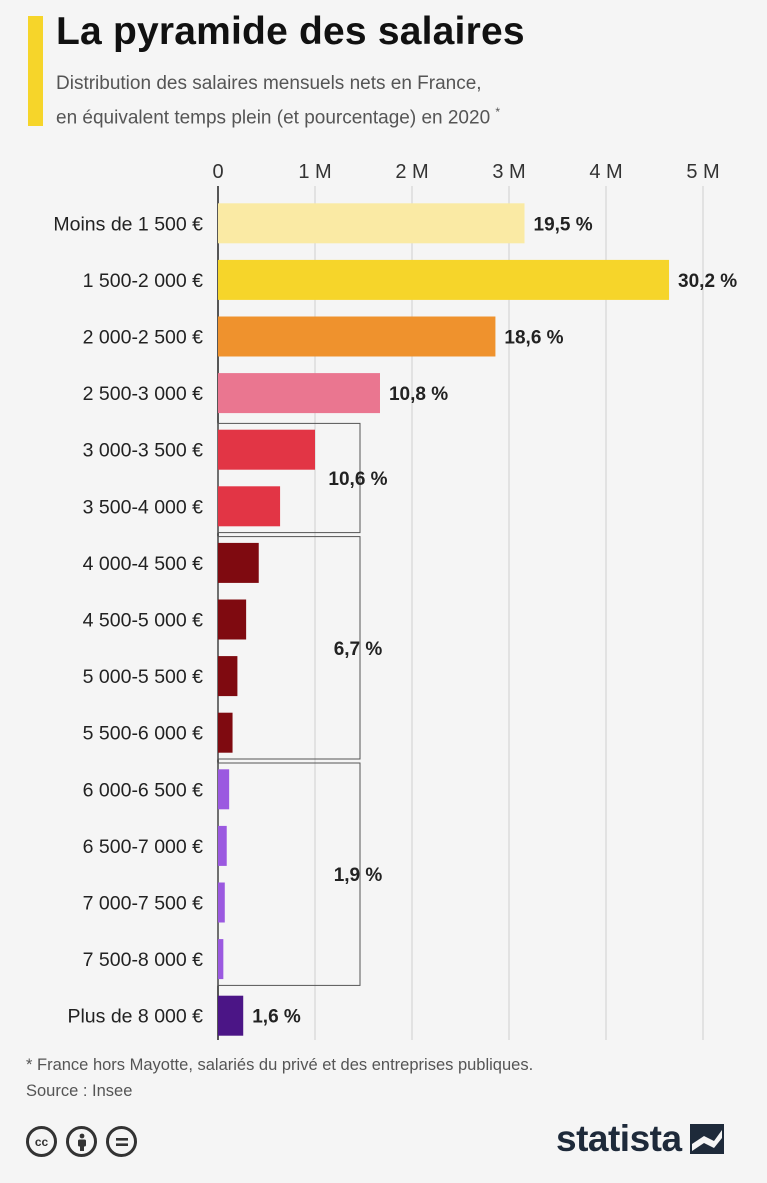  I want to click on x-tick-label: 2 M, so click(411, 172).